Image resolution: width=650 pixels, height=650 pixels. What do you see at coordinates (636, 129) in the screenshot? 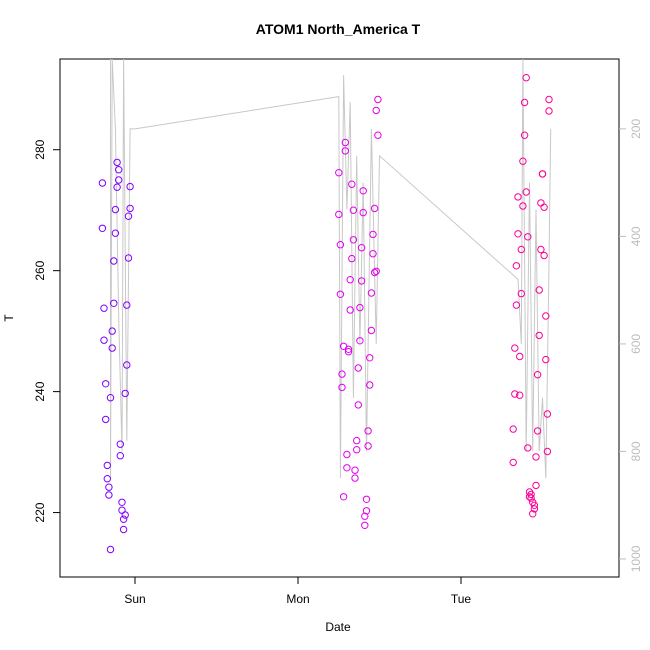
I see `y-right-tick-label: 200` at bounding box center [636, 129].